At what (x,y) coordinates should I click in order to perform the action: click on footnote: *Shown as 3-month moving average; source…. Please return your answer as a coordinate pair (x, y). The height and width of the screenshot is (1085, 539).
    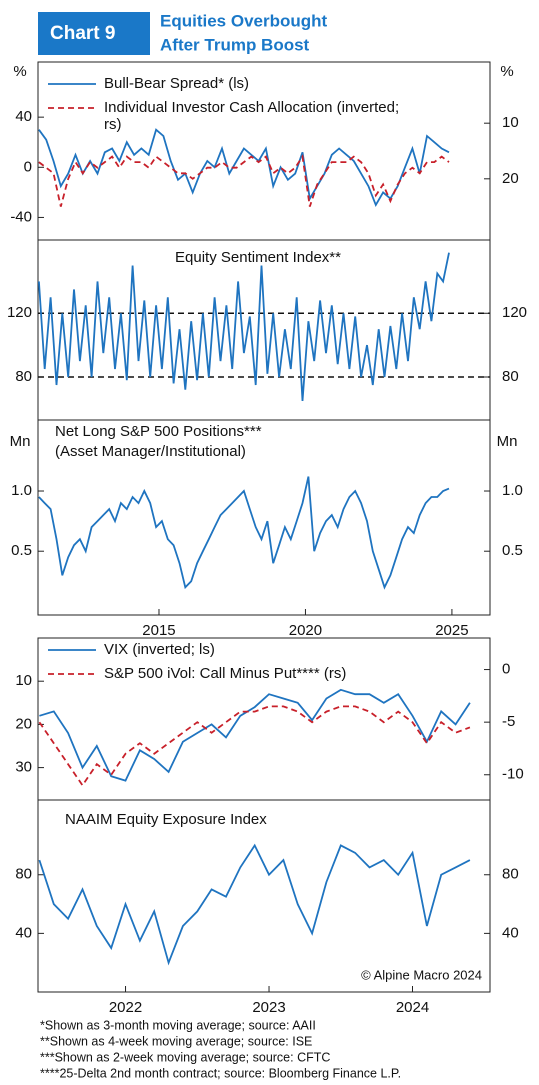
    Looking at the image, I should click on (178, 1025).